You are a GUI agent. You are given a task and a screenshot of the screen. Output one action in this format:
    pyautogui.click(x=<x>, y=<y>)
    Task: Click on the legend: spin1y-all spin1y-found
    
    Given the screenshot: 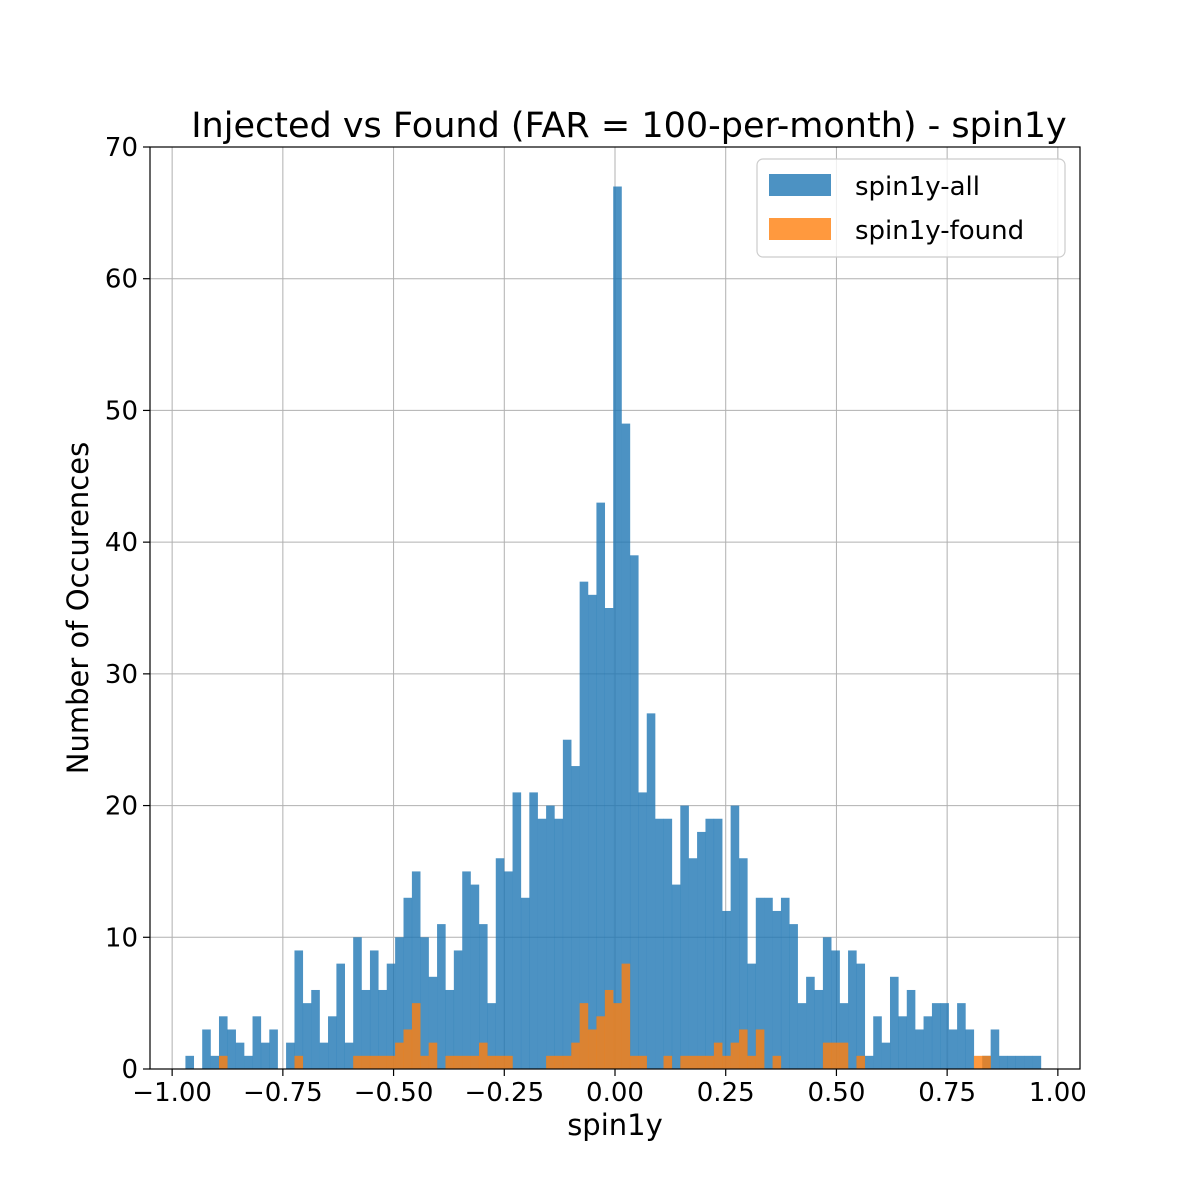 What is the action you would take?
    pyautogui.click(x=911, y=208)
    